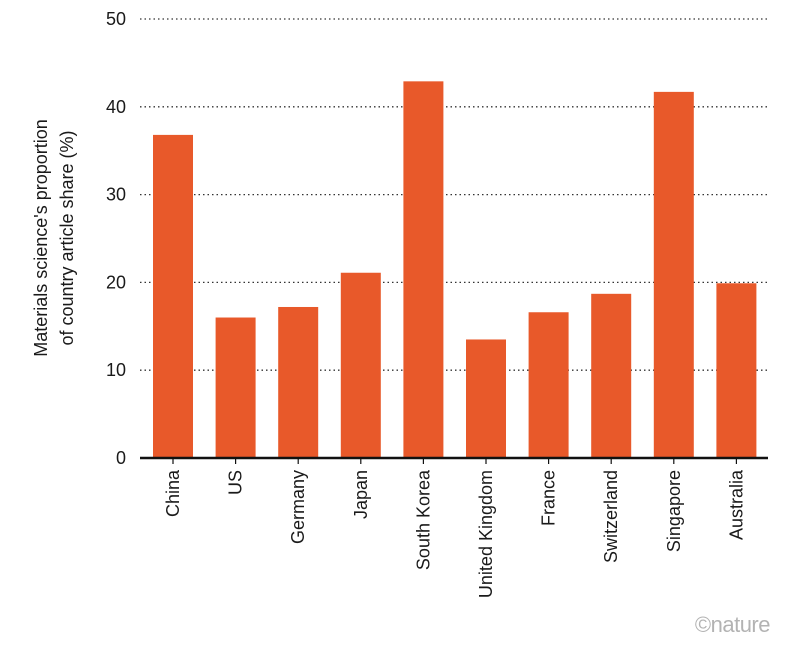  I want to click on x-tick-label: Japan, so click(361, 494).